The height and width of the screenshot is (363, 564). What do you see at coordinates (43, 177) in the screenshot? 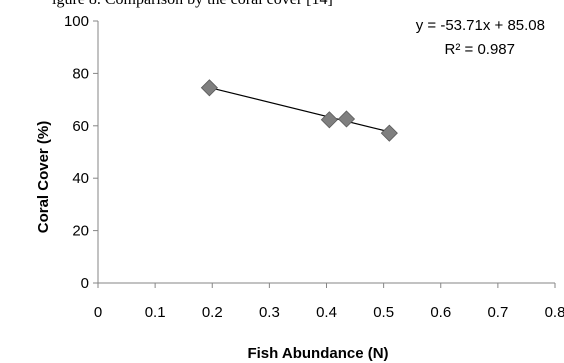
I see `y-axis-label: Coral Cover (%)` at bounding box center [43, 177].